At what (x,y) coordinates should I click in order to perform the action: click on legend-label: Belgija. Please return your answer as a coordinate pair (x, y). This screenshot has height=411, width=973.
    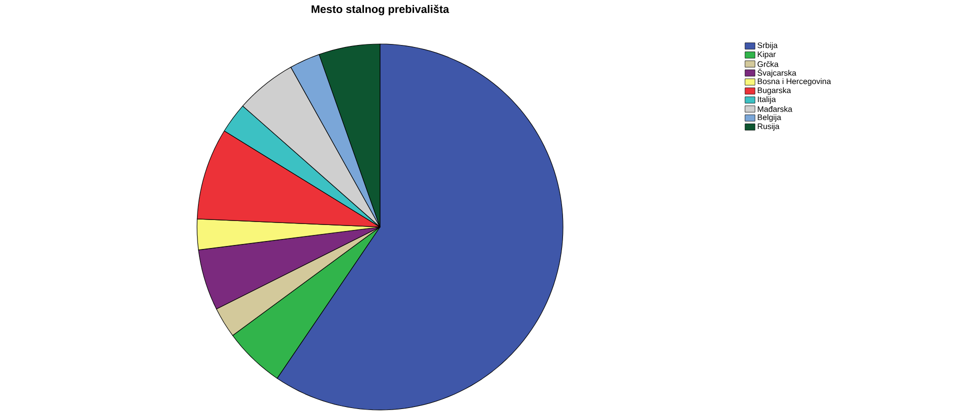
    Looking at the image, I should click on (770, 118).